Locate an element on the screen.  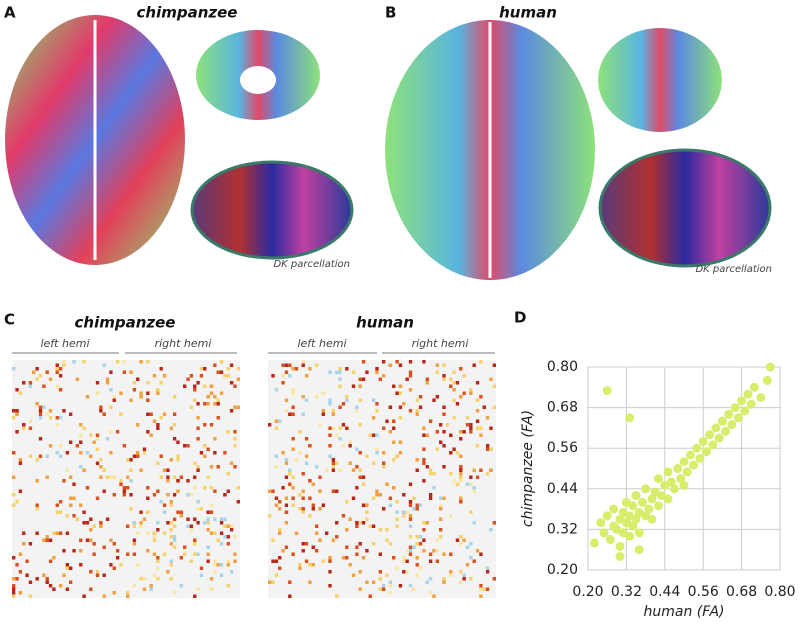
panel-title: chimpanzee is located at coordinates (187, 13).